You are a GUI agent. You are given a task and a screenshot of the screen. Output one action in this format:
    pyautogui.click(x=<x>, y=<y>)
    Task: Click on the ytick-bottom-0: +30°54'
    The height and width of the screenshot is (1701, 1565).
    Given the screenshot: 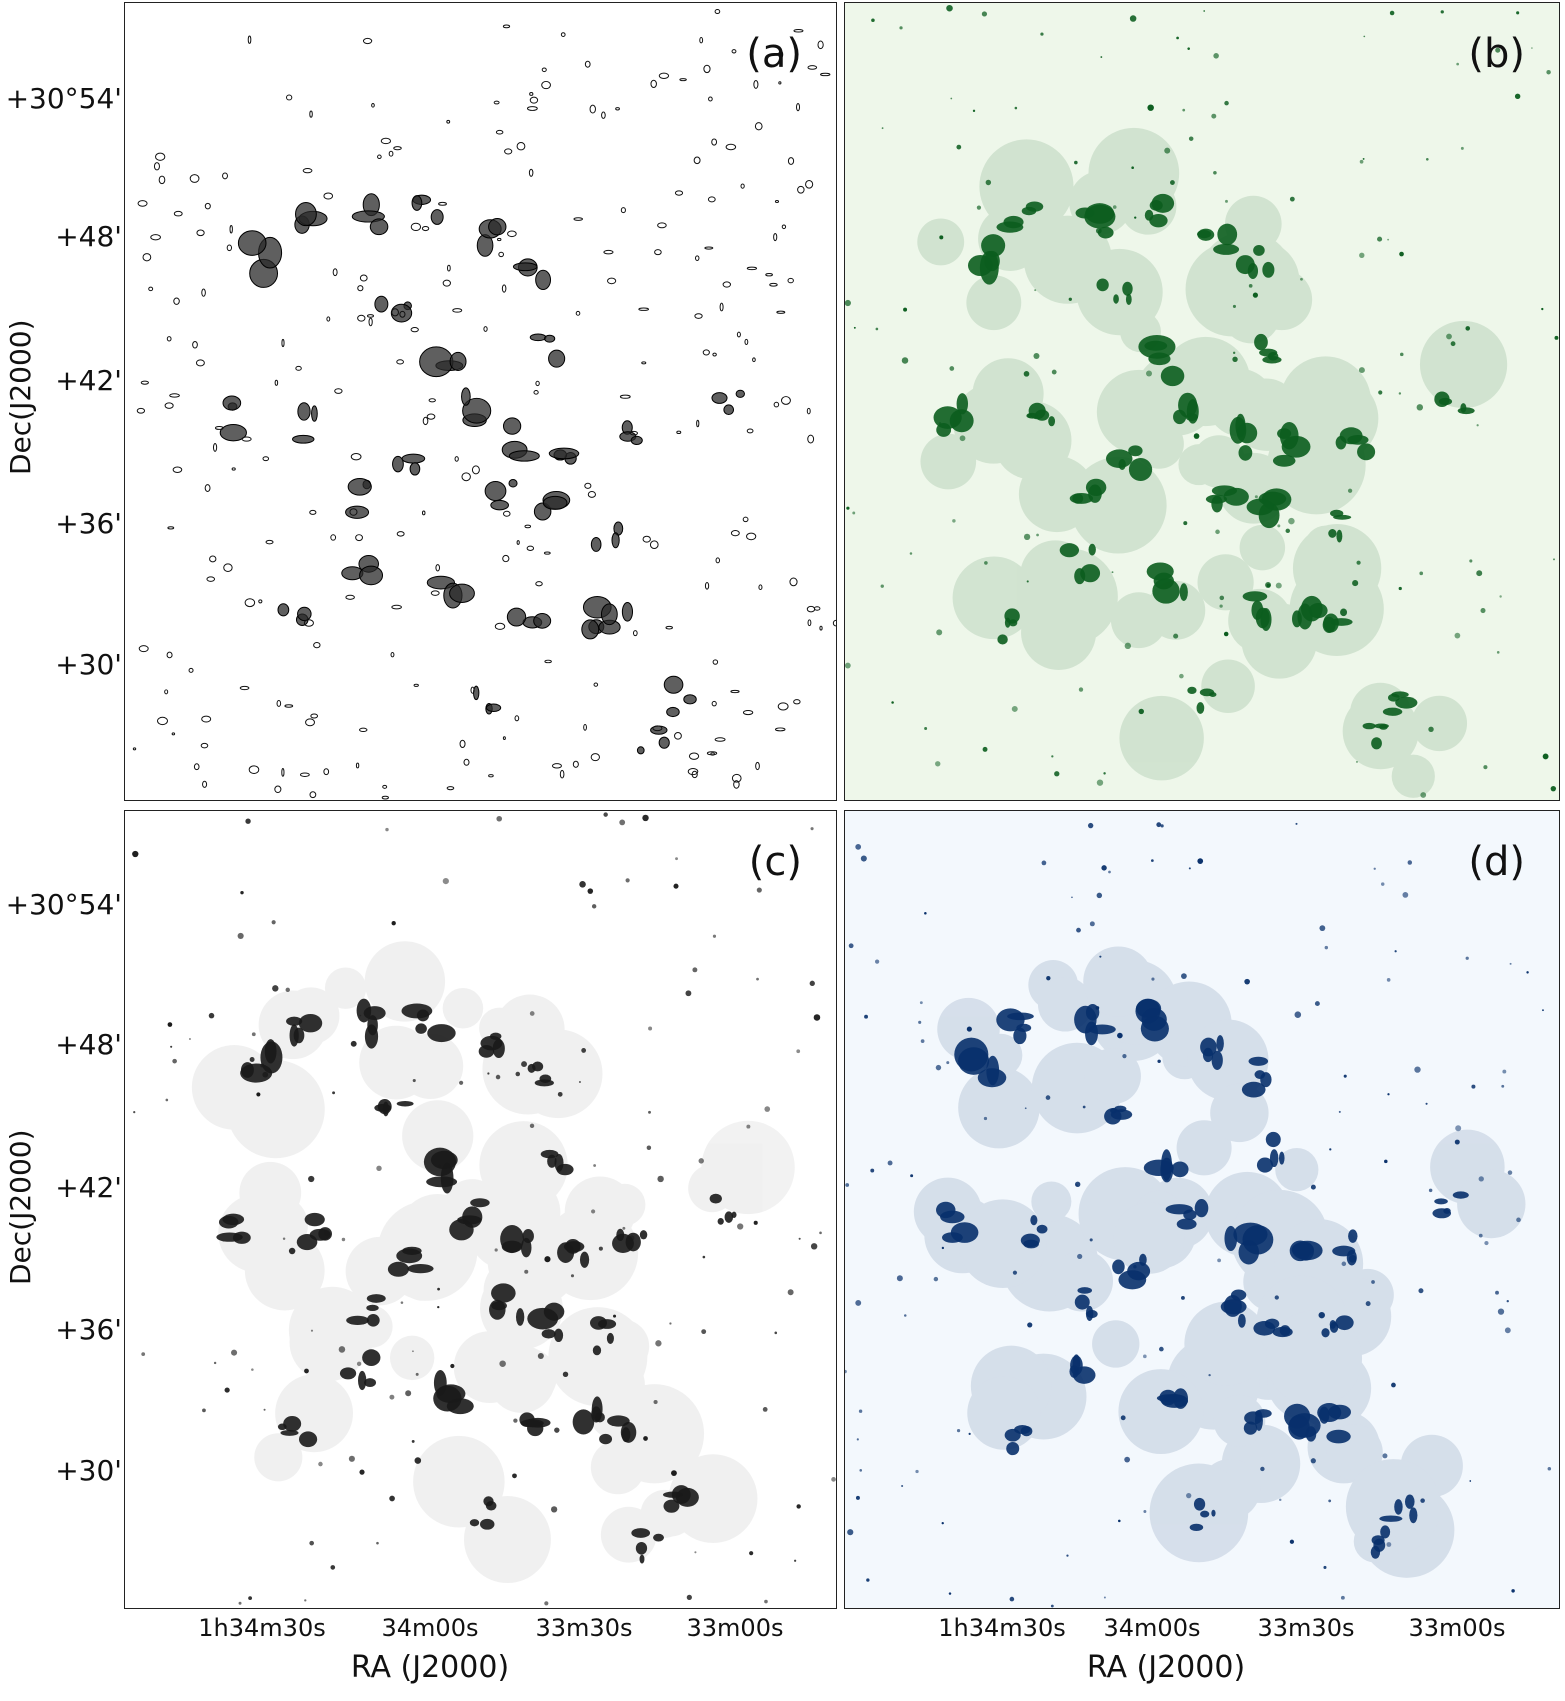 What is the action you would take?
    pyautogui.click(x=63, y=904)
    